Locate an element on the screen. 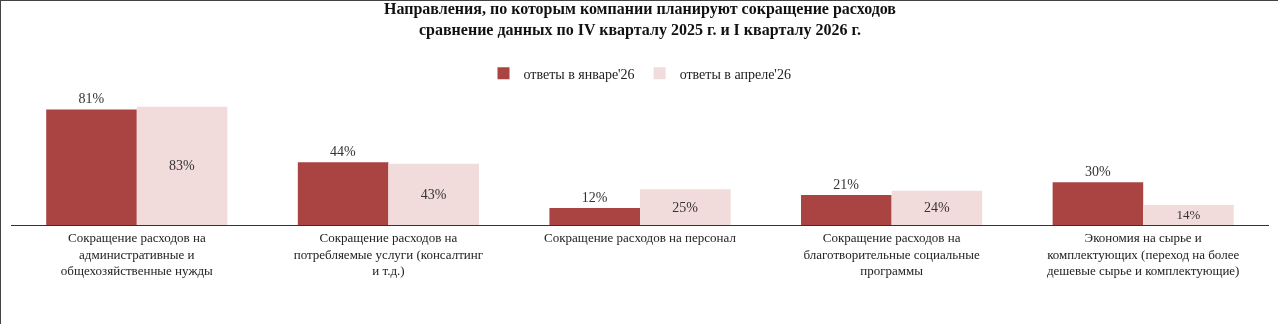  x-tick-label: Сокращение расходов на благотворительные социальные программы is located at coordinates (891, 254).